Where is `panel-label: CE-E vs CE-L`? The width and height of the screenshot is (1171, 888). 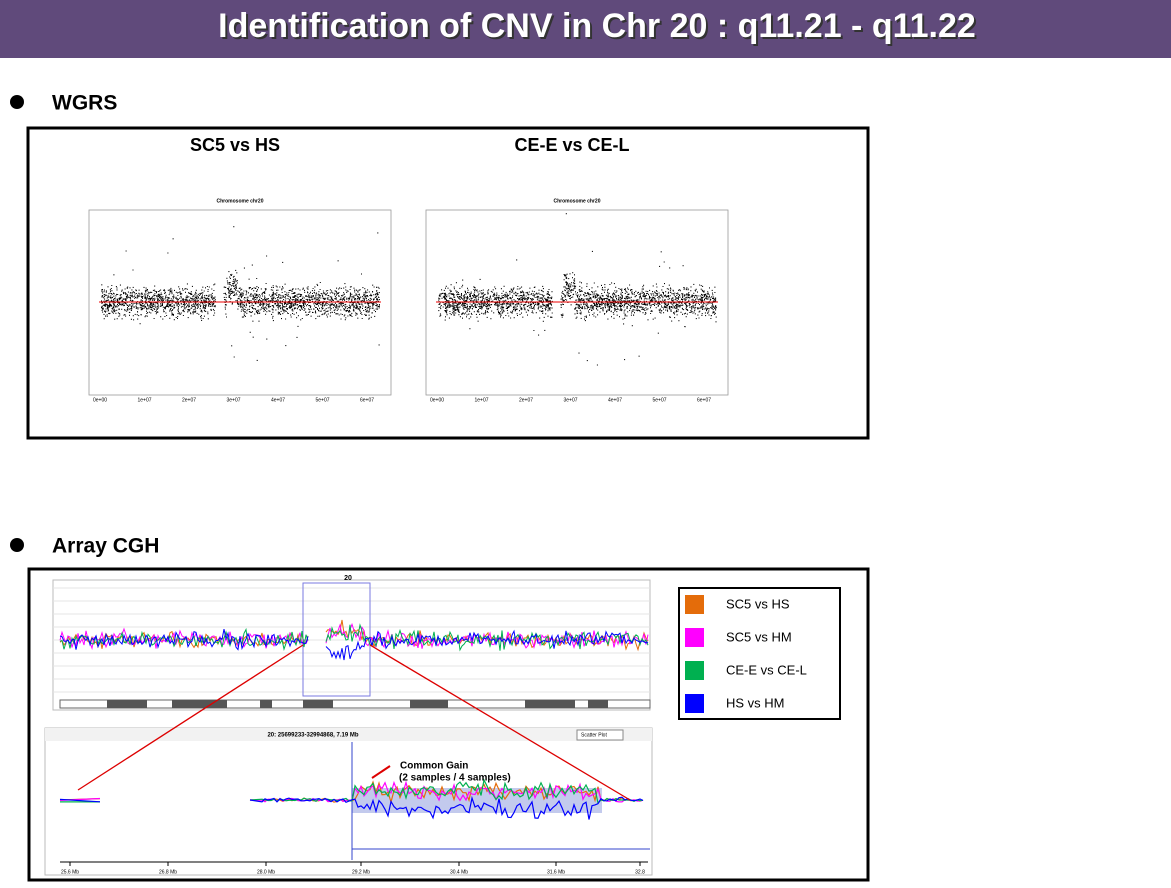
panel-label: CE-E vs CE-L is located at coordinates (571, 145).